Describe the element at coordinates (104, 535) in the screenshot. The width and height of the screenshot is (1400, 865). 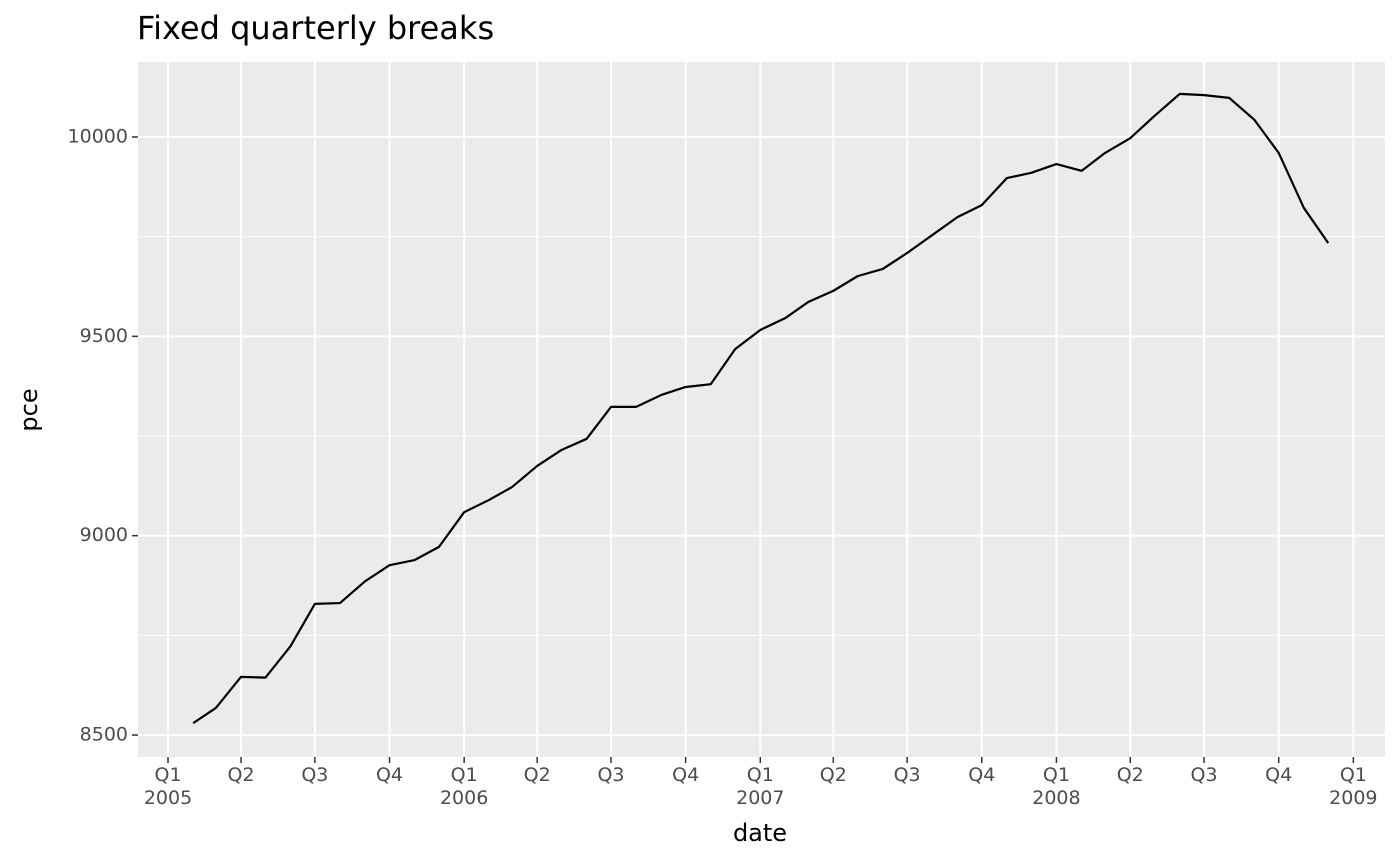
I see `y-tick-label: 9000` at that location.